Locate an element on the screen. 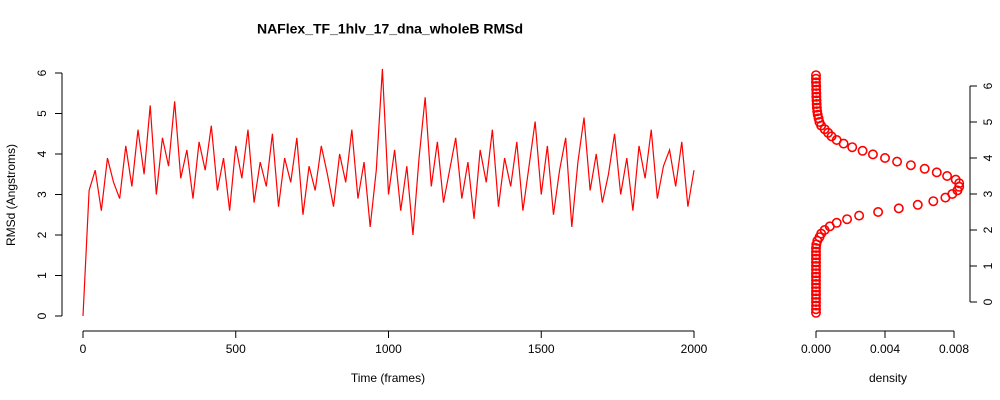 This screenshot has height=400, width=1000. x-tick-label: 0.000 is located at coordinates (816, 349).